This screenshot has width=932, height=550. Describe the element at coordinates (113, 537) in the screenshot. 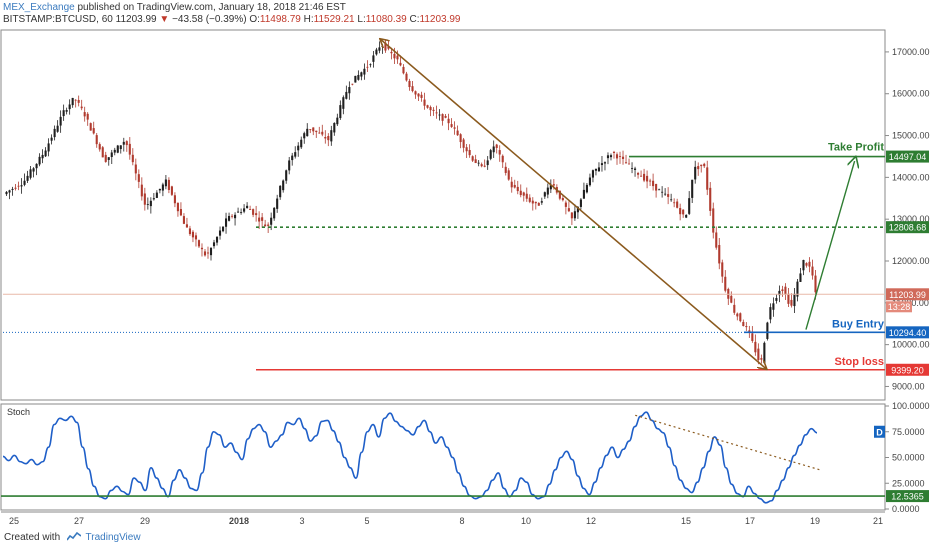

I see `tradingview-brand: TradingView` at that location.